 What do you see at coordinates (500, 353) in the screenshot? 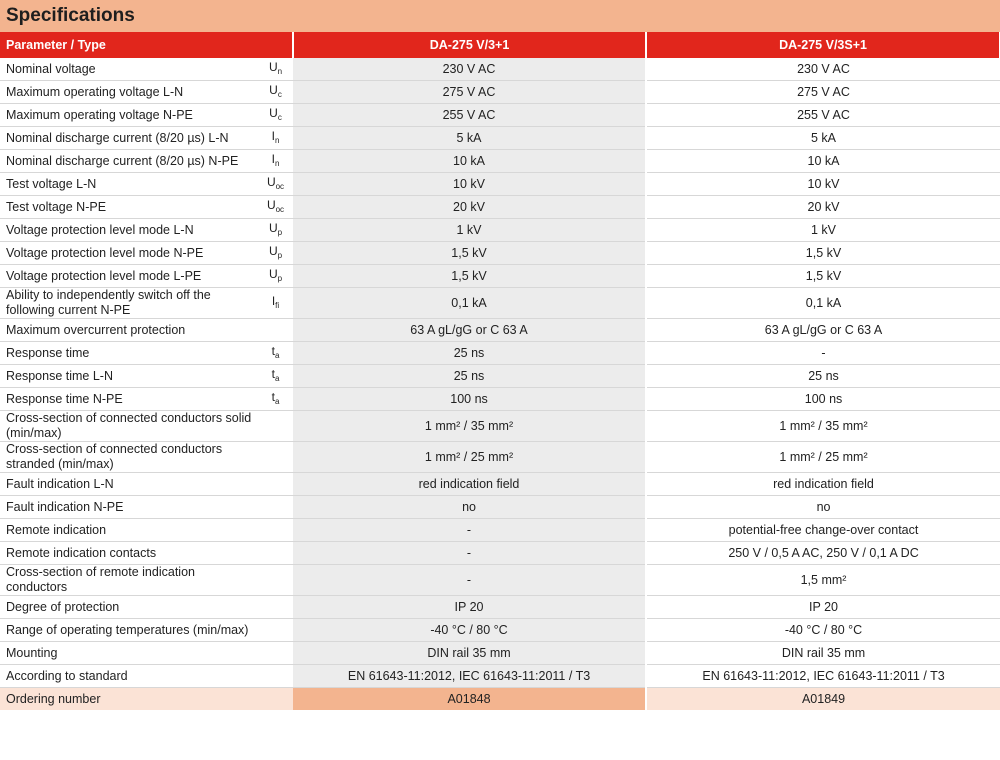
I see `table-row: Response time ta 25 ns -` at bounding box center [500, 353].